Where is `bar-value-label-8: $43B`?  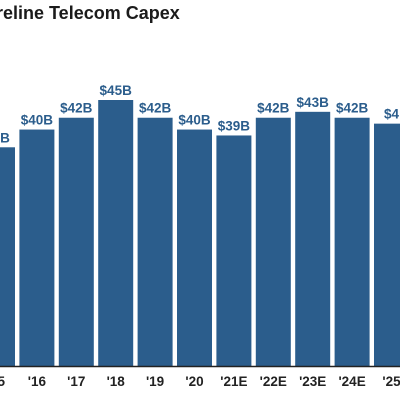 bar-value-label-8: $43B is located at coordinates (313, 102).